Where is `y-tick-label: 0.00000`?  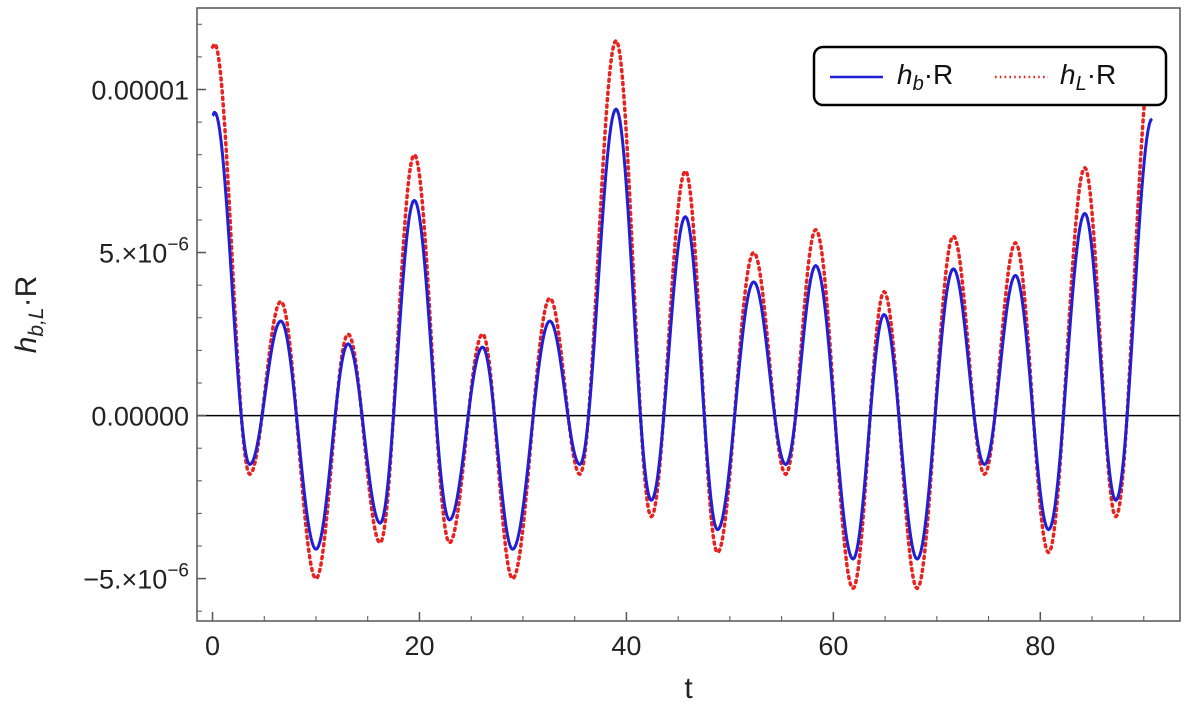
y-tick-label: 0.00000 is located at coordinates (140, 417).